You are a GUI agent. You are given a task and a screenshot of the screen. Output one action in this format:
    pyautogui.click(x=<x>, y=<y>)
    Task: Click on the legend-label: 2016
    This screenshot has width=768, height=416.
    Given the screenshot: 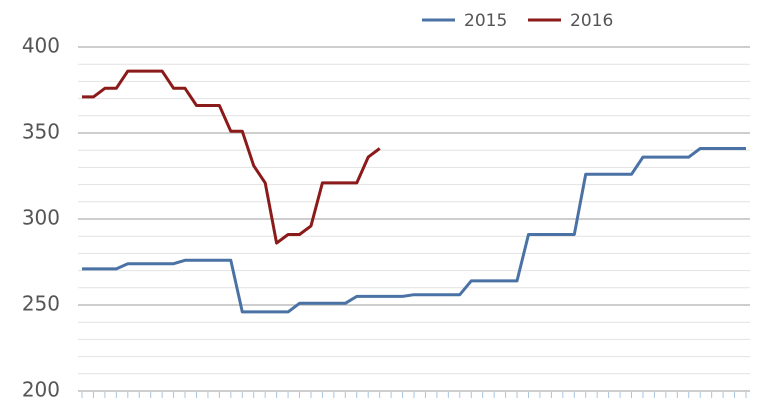 What is the action you would take?
    pyautogui.click(x=591, y=21)
    